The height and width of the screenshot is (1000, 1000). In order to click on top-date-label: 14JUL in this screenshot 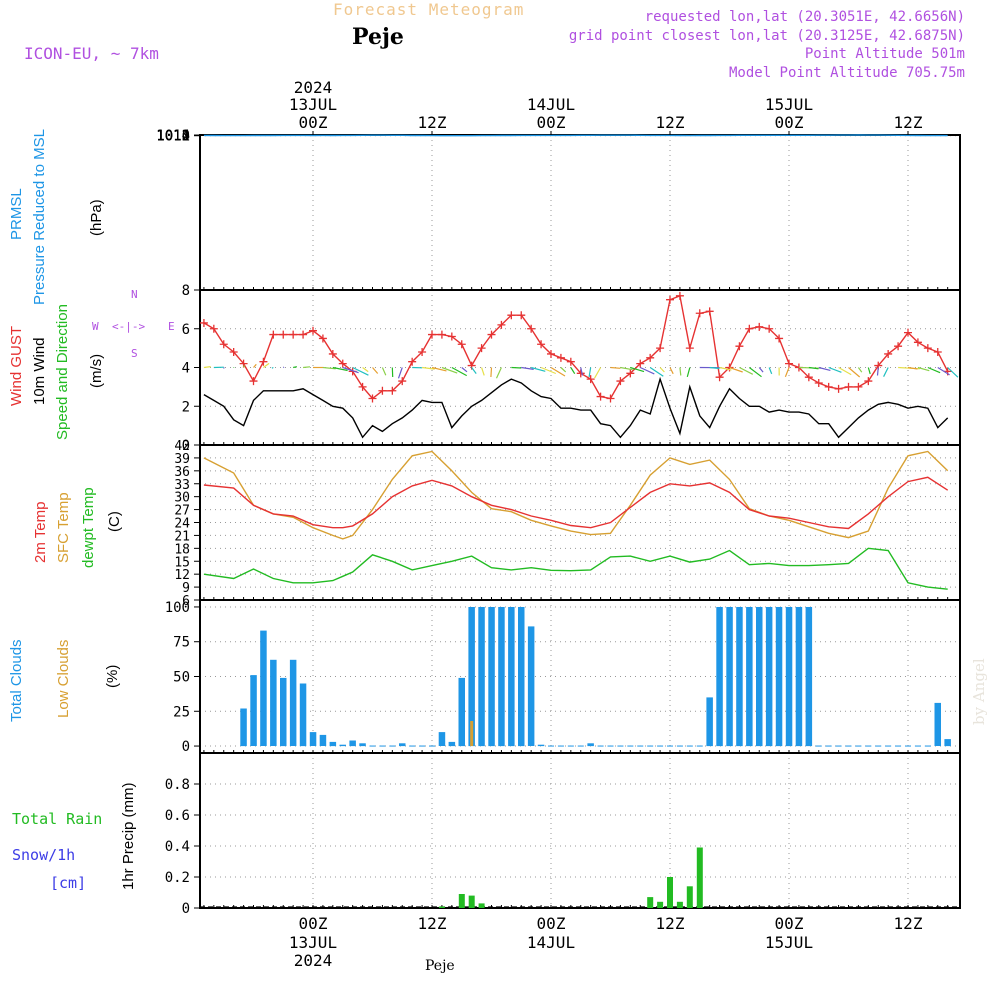, I will do `click(551, 104)`.